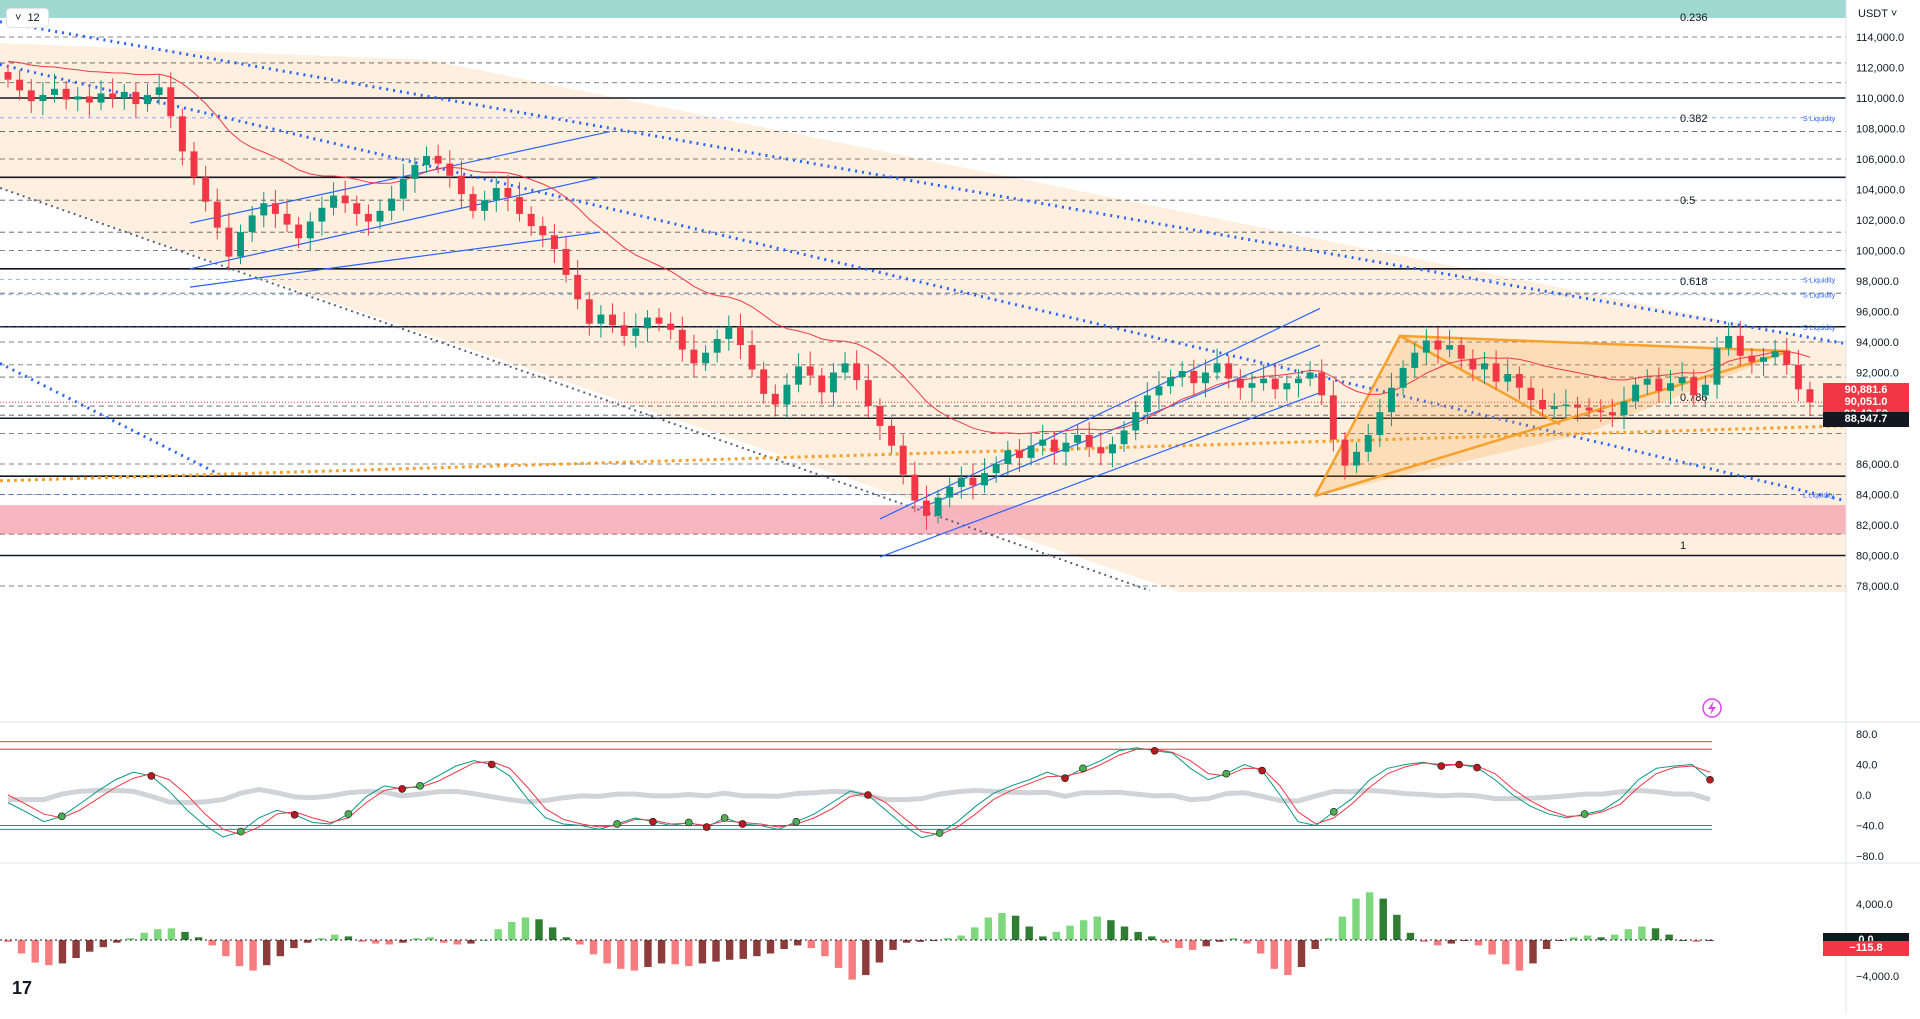 Image resolution: width=1920 pixels, height=1019 pixels. Describe the element at coordinates (1866, 403) in the screenshot. I see `price-axis-tag: 90,051.0` at that location.